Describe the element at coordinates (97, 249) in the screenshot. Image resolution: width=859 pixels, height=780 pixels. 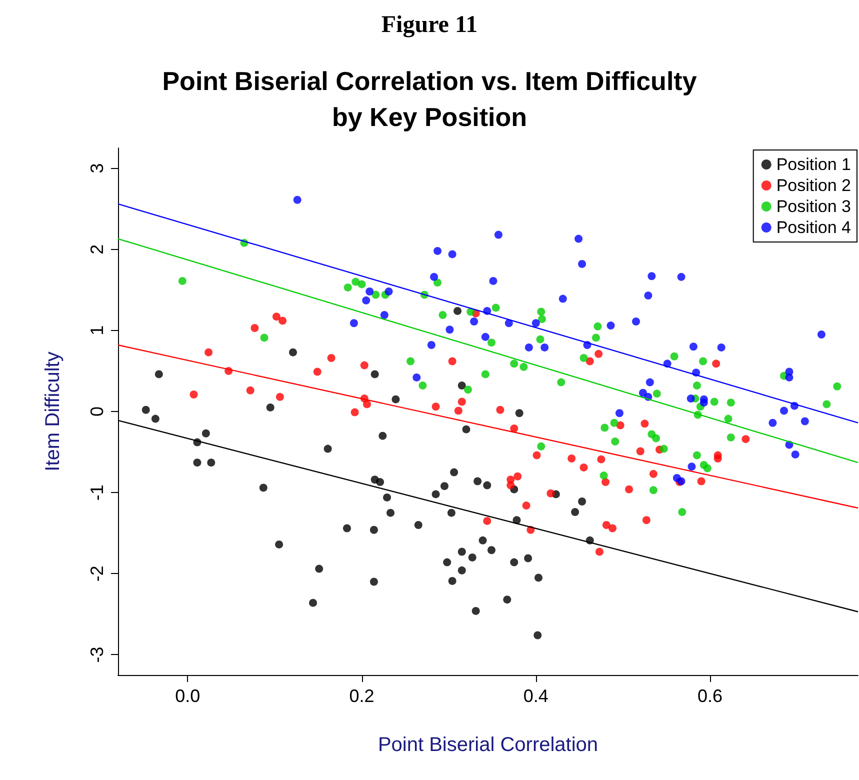
I see `y-tick-label: 2` at that location.